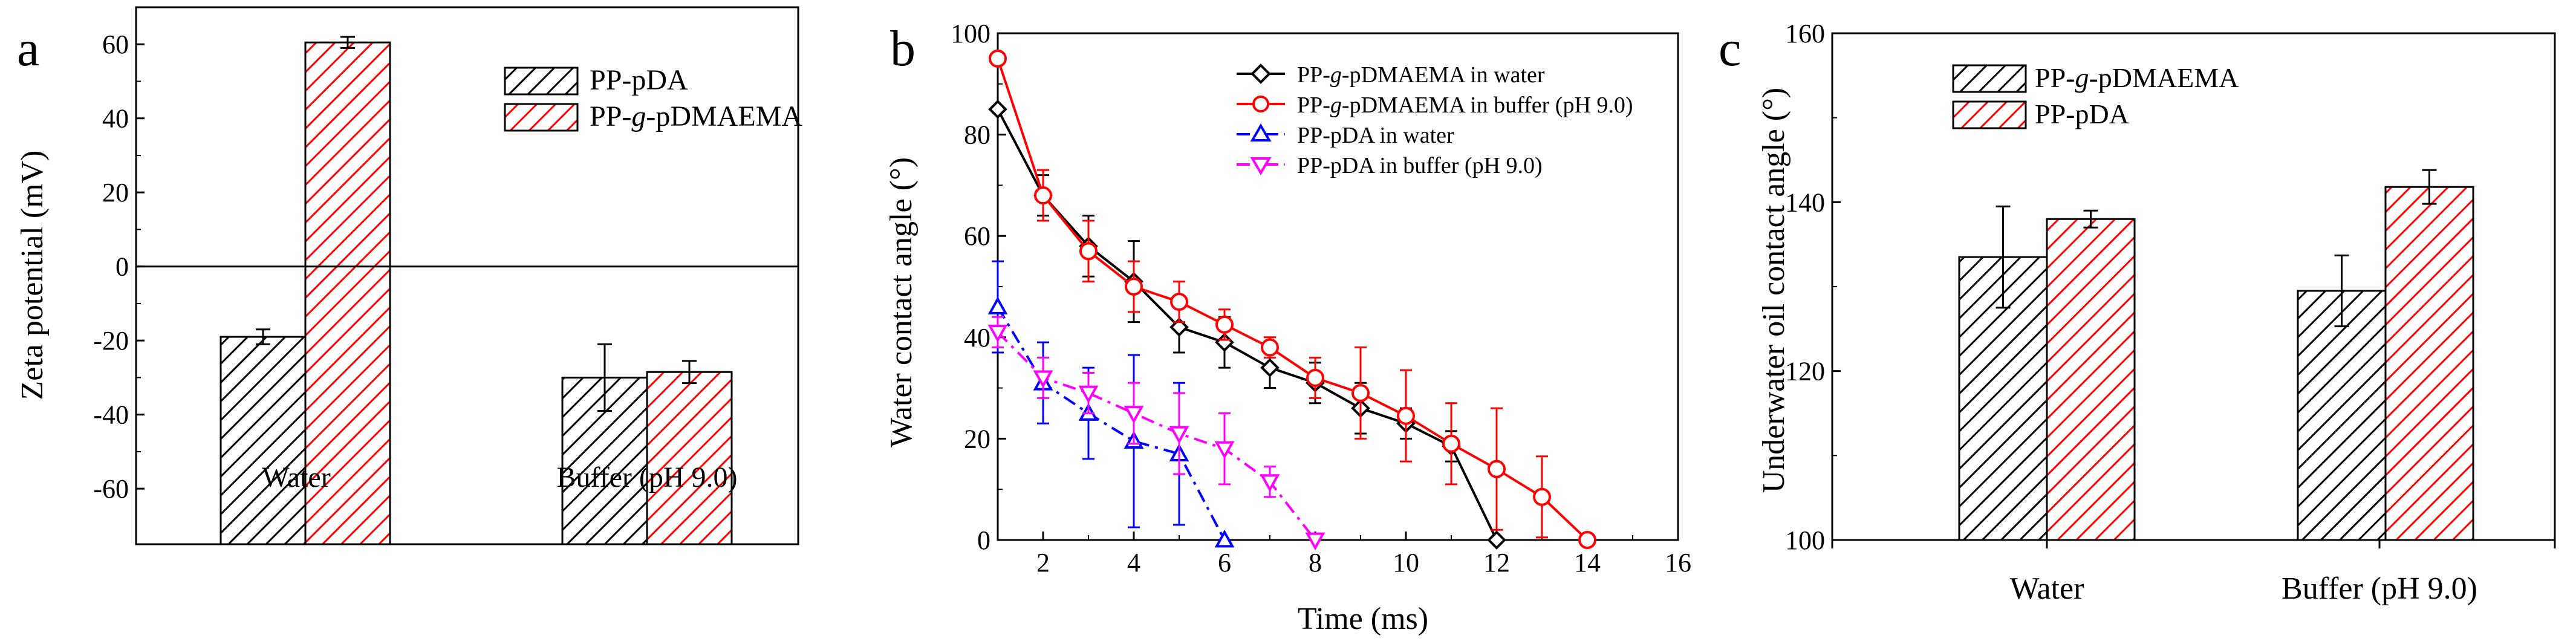  What do you see at coordinates (115, 44) in the screenshot?
I see `panel-a-ytick-label-6: 60` at bounding box center [115, 44].